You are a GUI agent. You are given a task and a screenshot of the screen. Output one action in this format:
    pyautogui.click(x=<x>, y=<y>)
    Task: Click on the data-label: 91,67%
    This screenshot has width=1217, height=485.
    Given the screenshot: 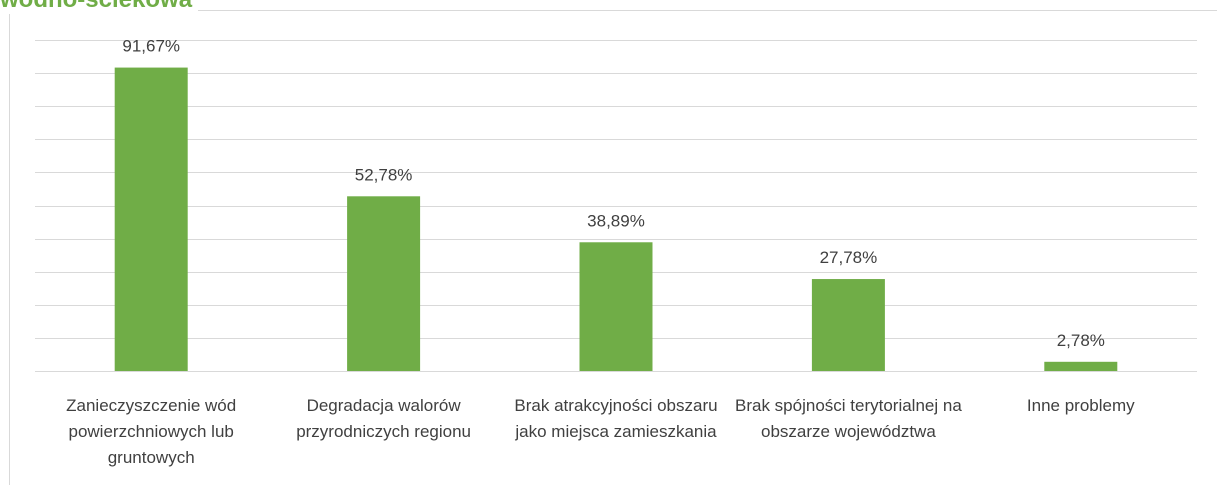 What is the action you would take?
    pyautogui.click(x=151, y=46)
    